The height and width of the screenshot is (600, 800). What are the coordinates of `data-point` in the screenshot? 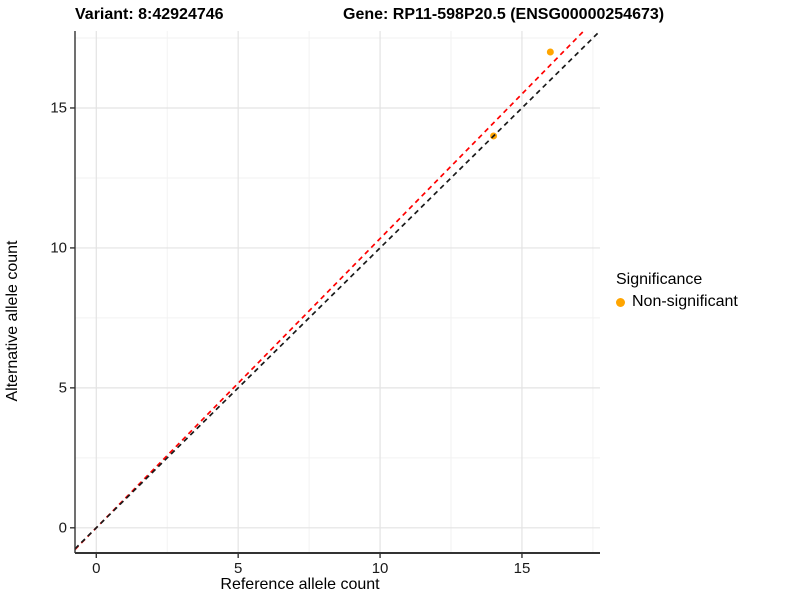 It's located at (550, 52).